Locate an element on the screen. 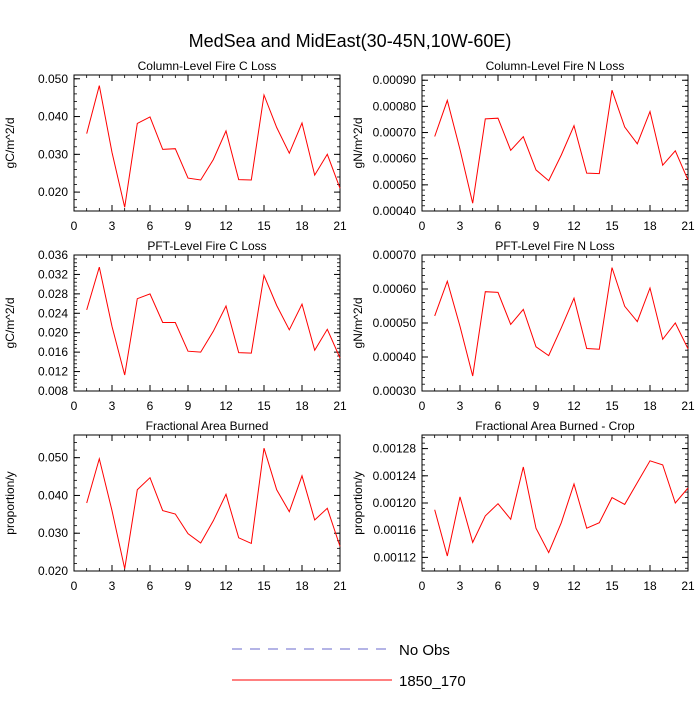  figure-title: MedSea and MidEast(30-45N,10W-60E) is located at coordinates (350, 41).